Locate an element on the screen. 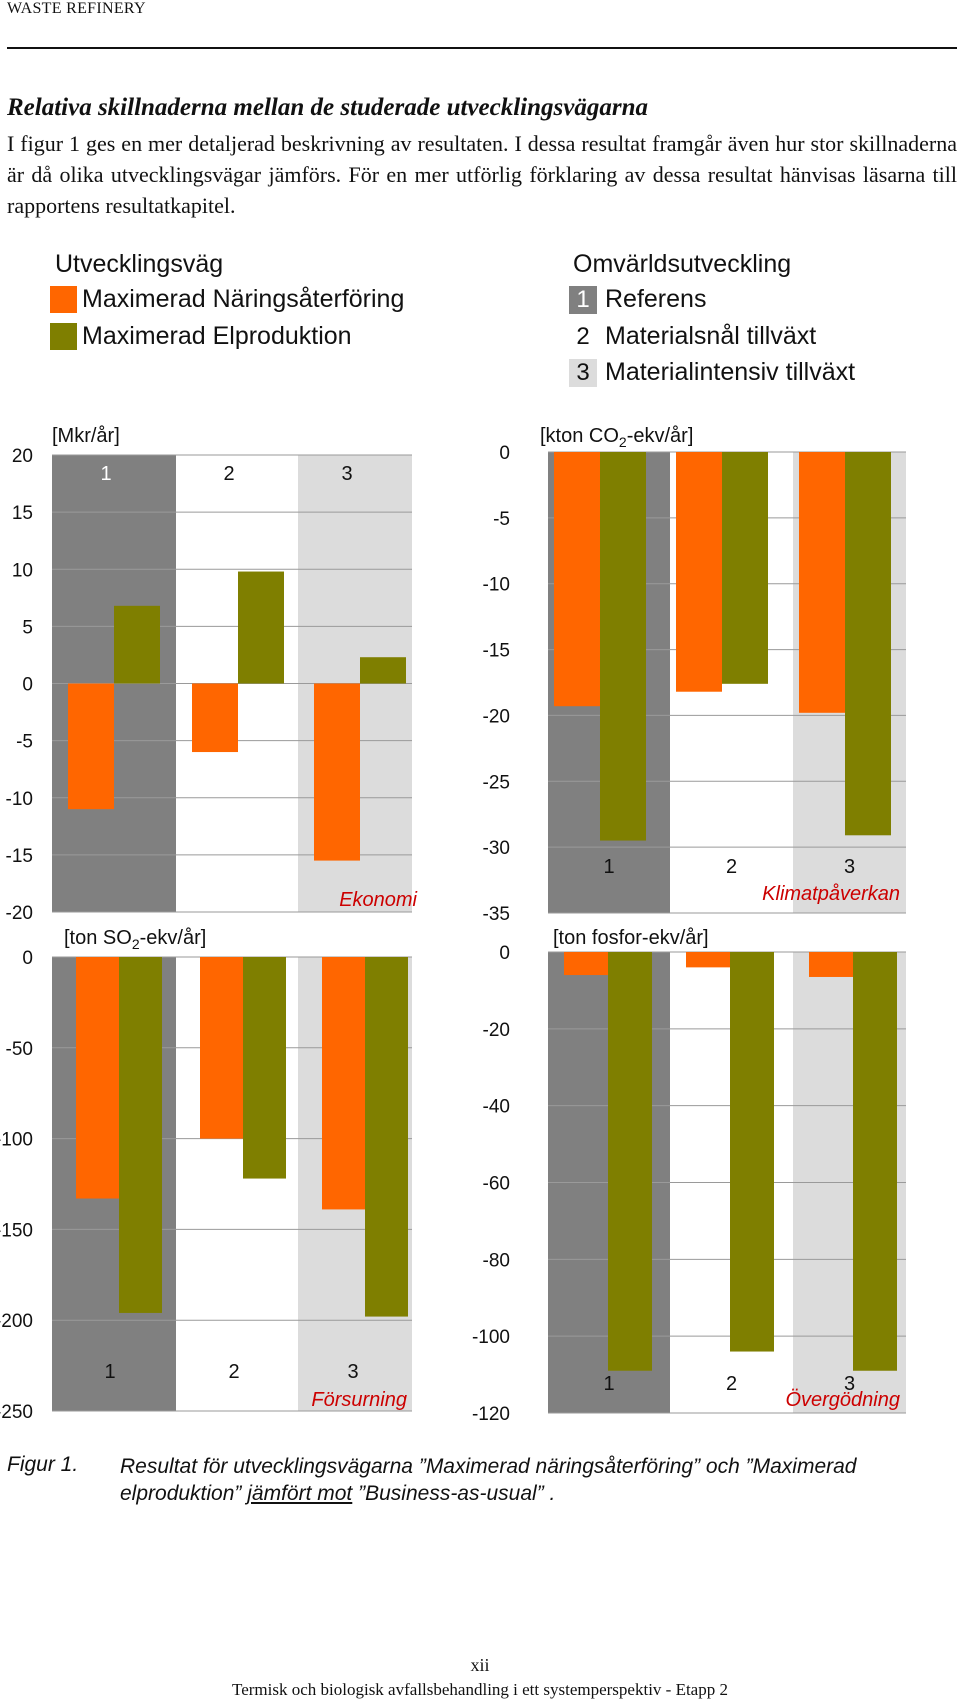  klimat-chart-title: Klimatpåverkan is located at coordinates (831, 894).